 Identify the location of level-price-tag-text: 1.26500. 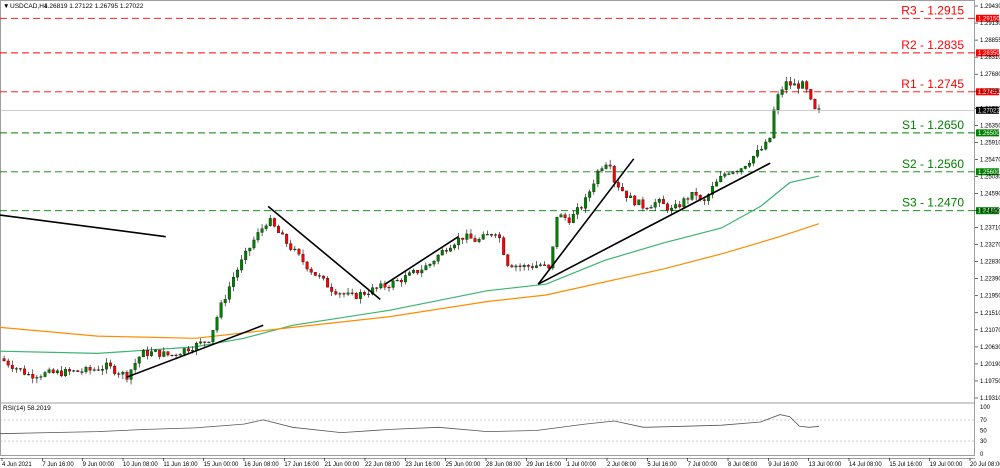
(989, 134).